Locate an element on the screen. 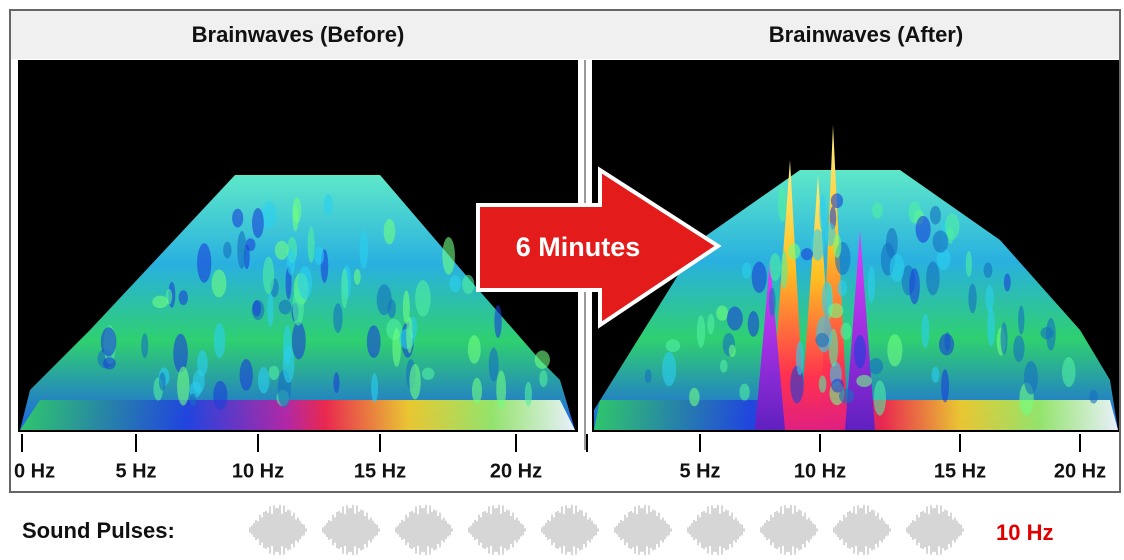 The height and width of the screenshot is (560, 1124). title-bar is located at coordinates (565, 35).